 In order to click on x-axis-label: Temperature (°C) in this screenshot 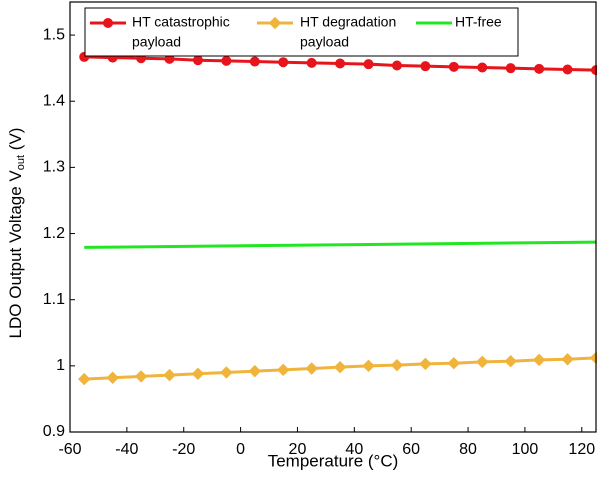, I will do `click(333, 460)`.